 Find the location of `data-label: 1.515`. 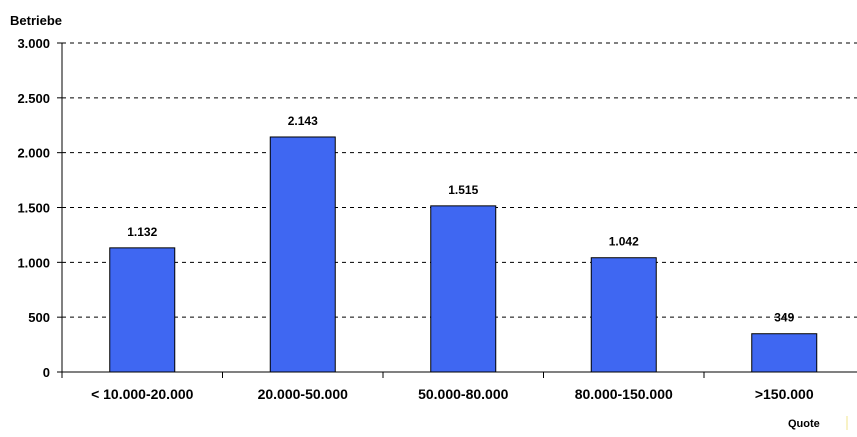

data-label: 1.515 is located at coordinates (463, 190).